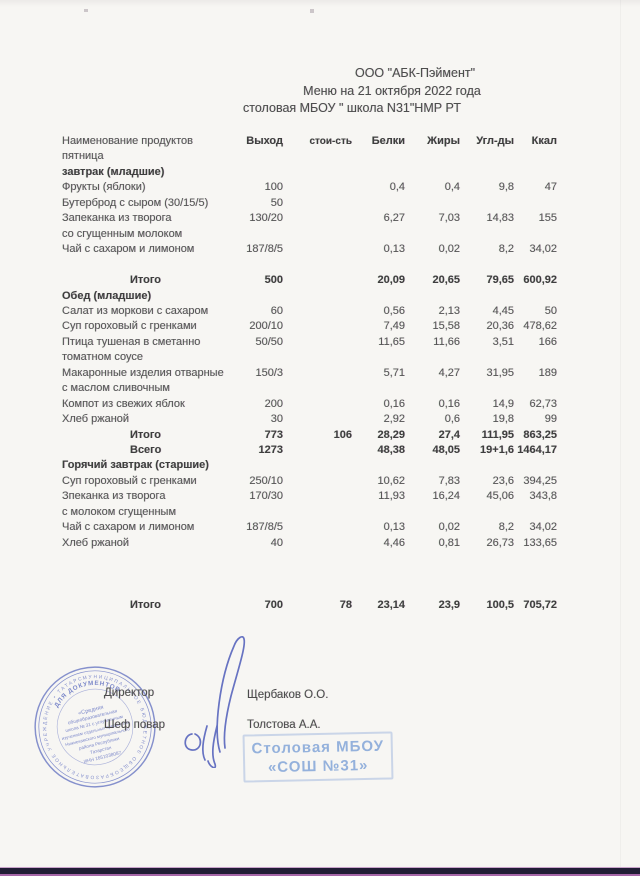 This screenshot has height=876, width=640. Describe the element at coordinates (391, 434) in the screenshot. I see `cell-prot: 28,29` at that location.